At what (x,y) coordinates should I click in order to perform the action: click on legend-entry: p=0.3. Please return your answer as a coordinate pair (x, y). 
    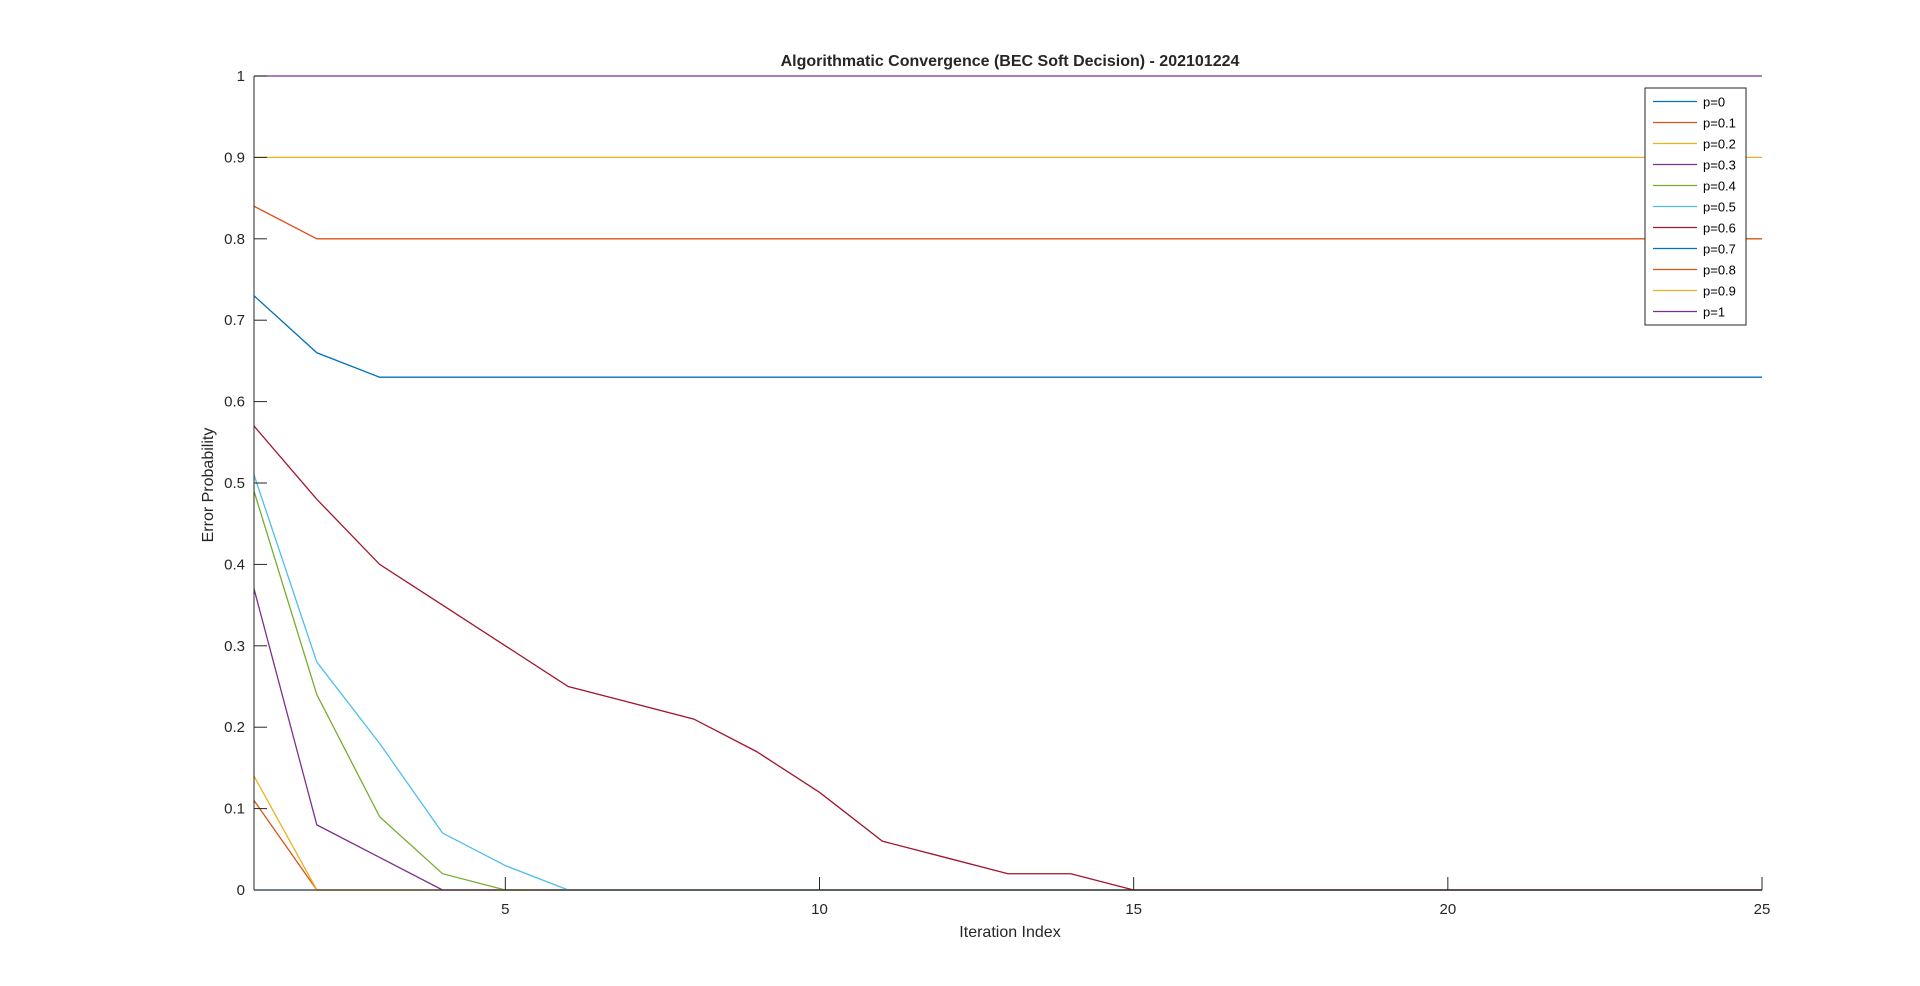
    Looking at the image, I should click on (1719, 165).